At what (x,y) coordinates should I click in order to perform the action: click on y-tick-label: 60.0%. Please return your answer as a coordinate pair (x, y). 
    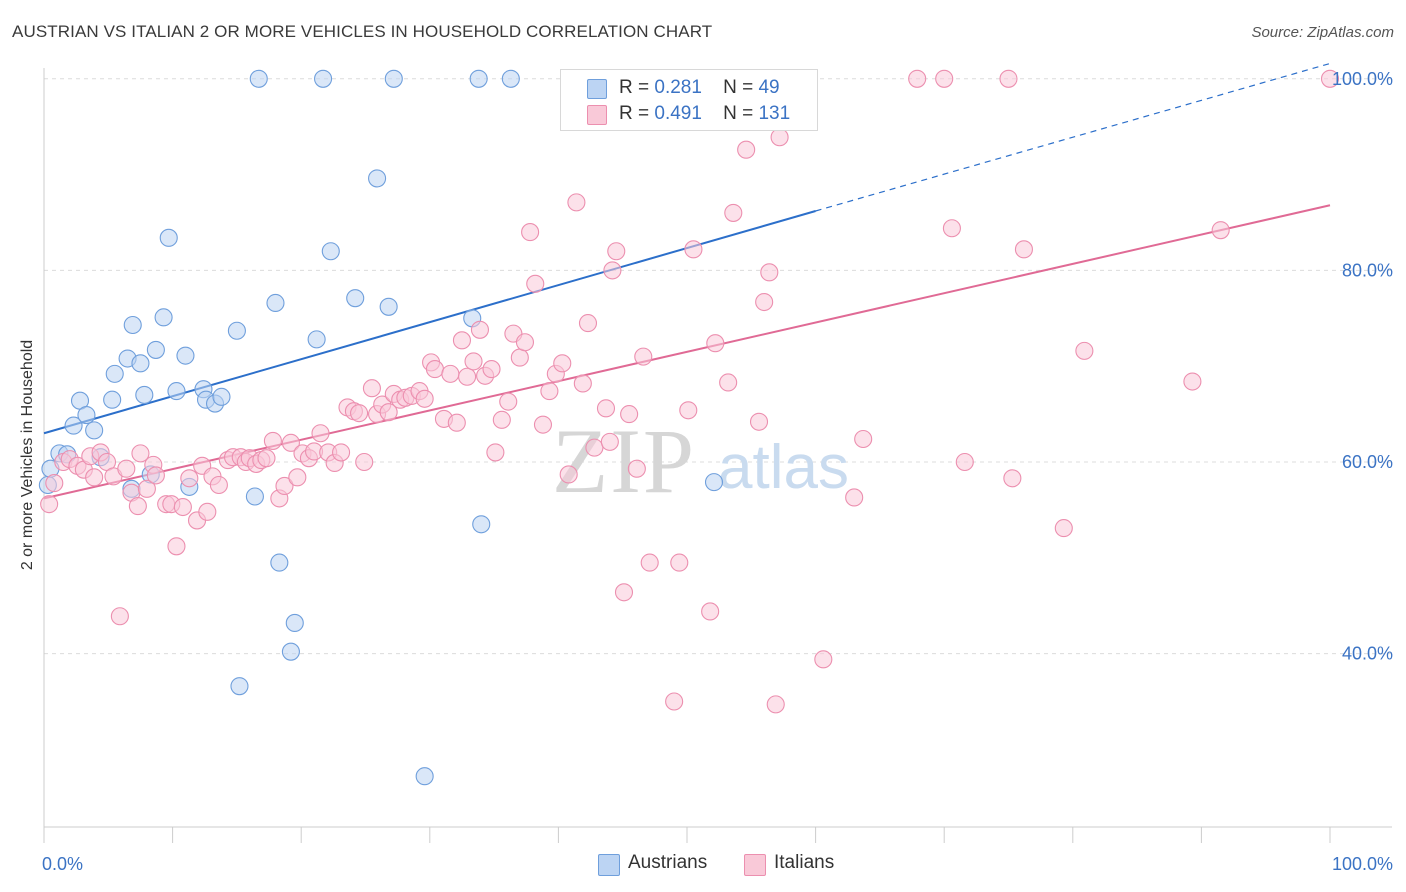
    Looking at the image, I should click on (1367, 462).